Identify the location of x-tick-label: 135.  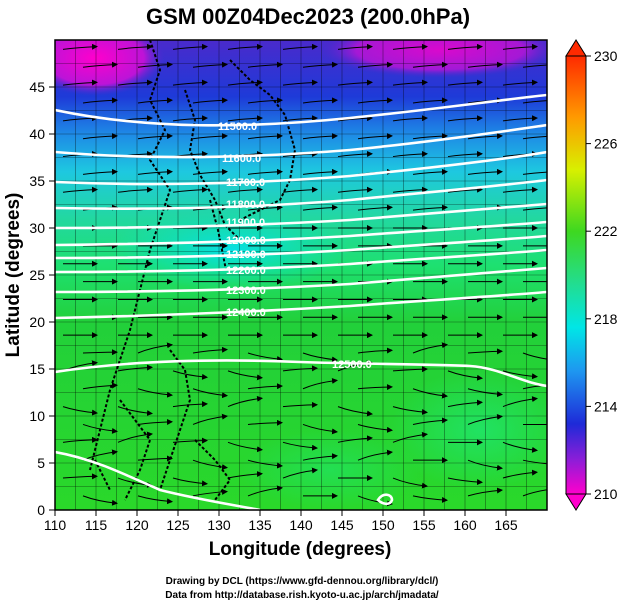
(260, 525).